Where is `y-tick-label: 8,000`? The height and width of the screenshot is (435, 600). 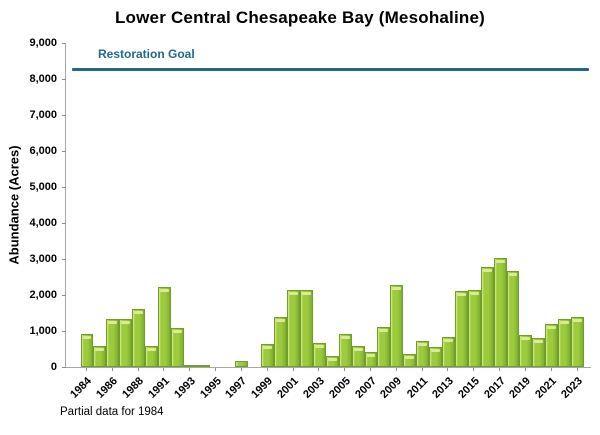 y-tick-label: 8,000 is located at coordinates (43, 78).